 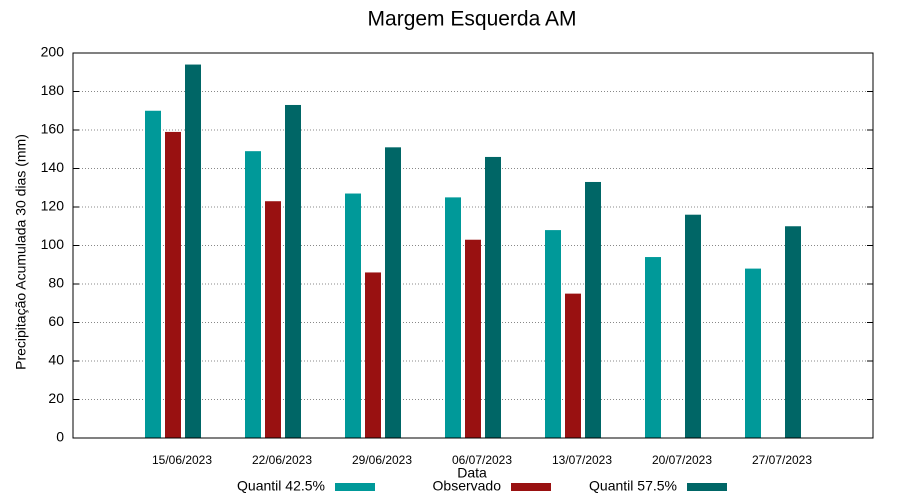 What do you see at coordinates (472, 473) in the screenshot?
I see `x-axis-label: Data` at bounding box center [472, 473].